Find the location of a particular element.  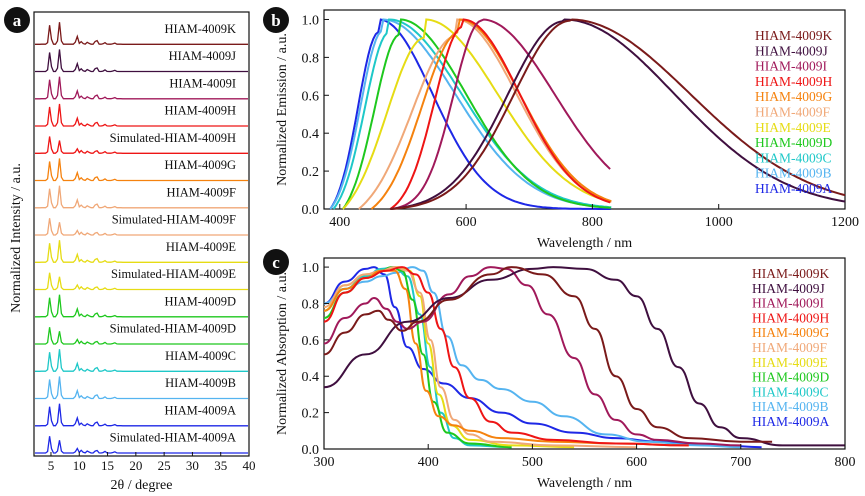

panel-letter-b: b is located at coordinates (276, 20).